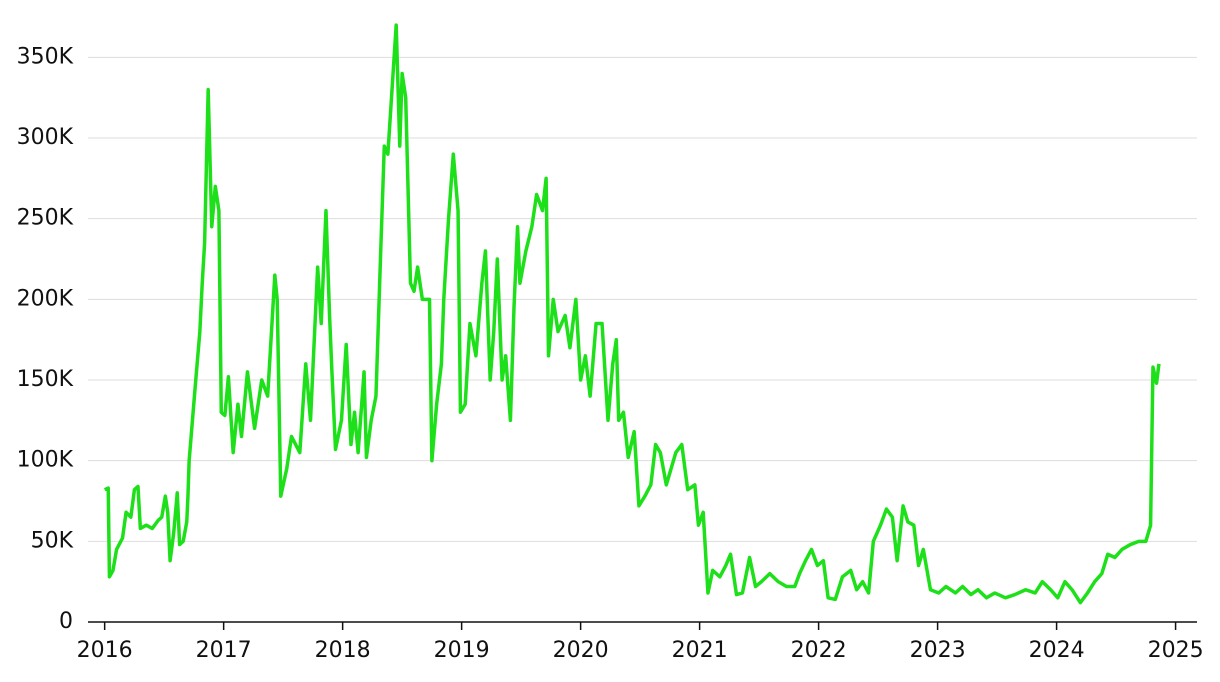  What do you see at coordinates (45, 56) in the screenshot?
I see `y-tick-label: 350K` at bounding box center [45, 56].